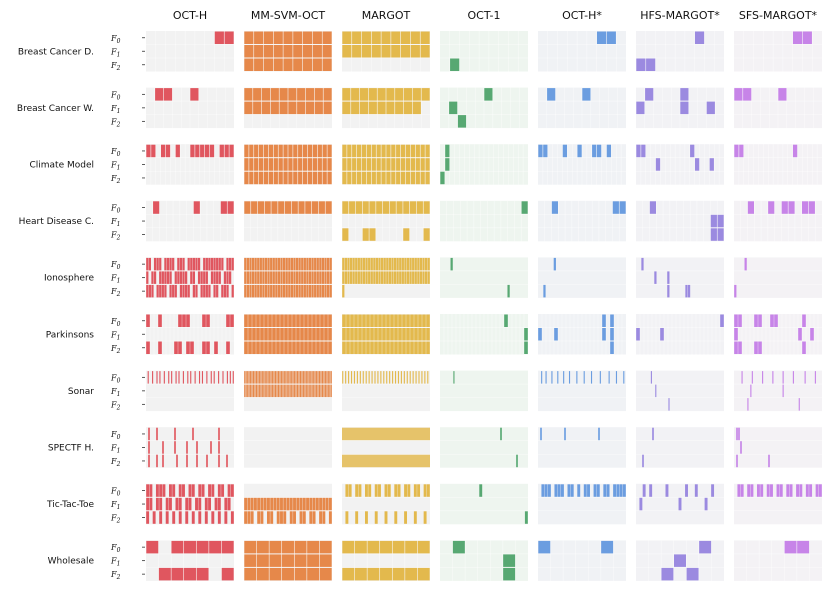 This screenshot has height=589, width=831. What do you see at coordinates (190, 15) in the screenshot?
I see `column-title-oct-h: OCT-H` at bounding box center [190, 15].